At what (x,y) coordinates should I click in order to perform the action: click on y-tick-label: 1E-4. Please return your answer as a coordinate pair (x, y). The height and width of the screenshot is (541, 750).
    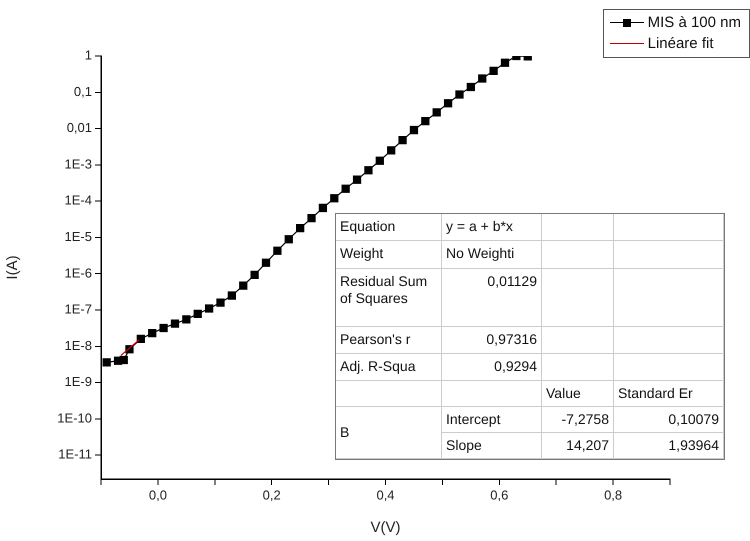
    Looking at the image, I should click on (78, 200).